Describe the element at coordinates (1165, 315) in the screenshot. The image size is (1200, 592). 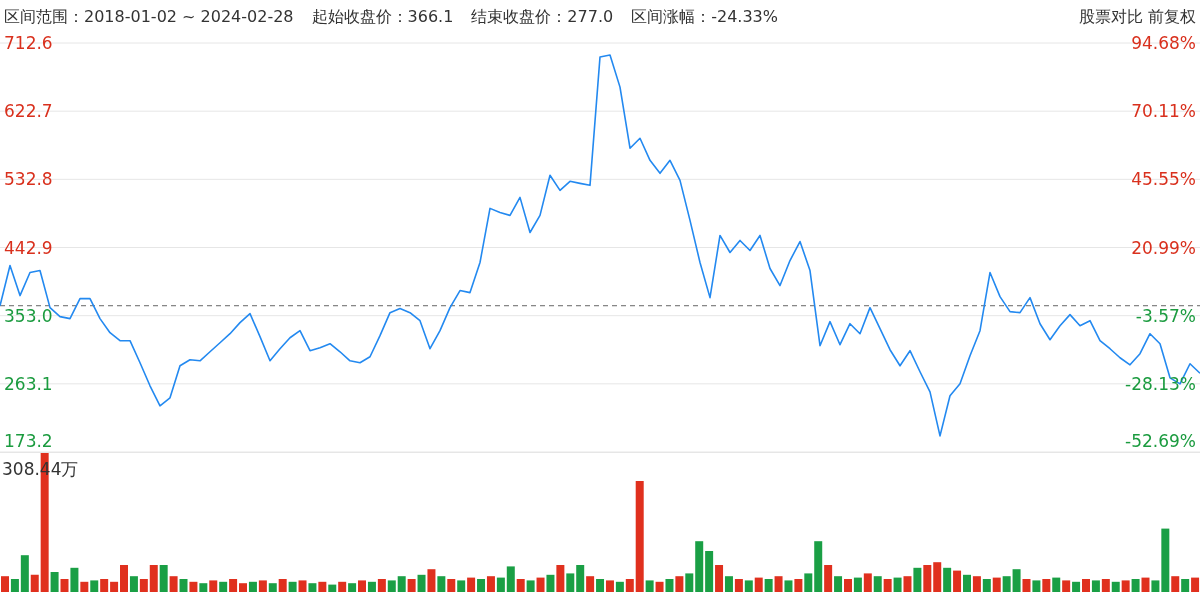
I see `y2-tick-label: -3.57%` at that location.